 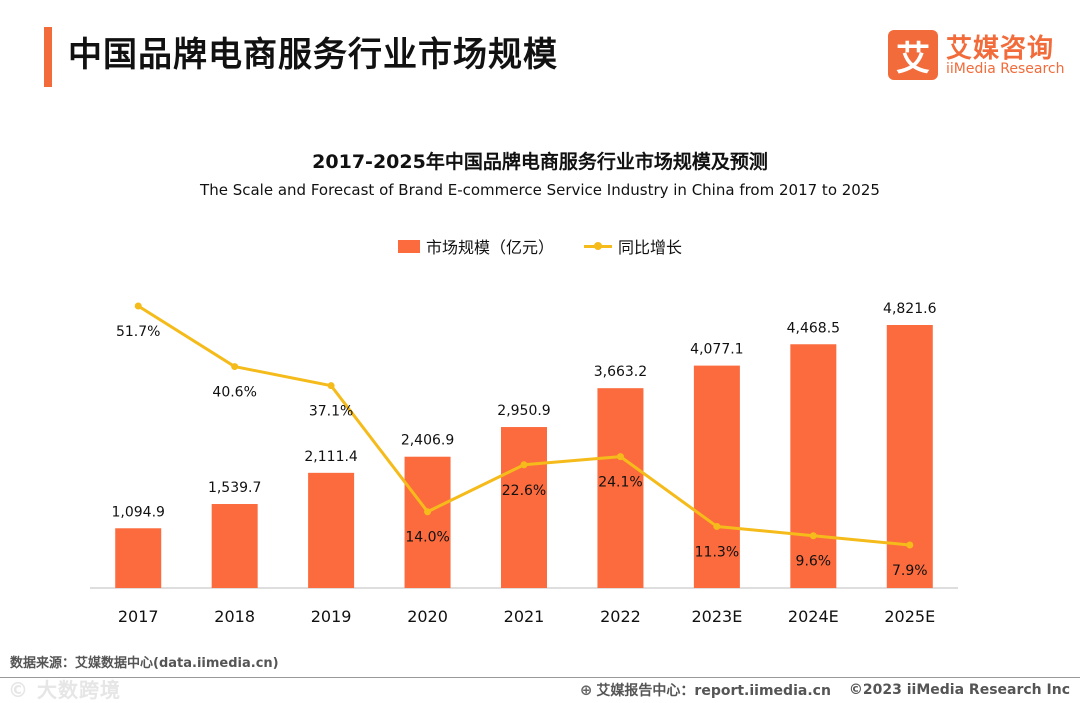 I want to click on legend-label-market-size: 市场规模（亿元）, so click(x=489, y=247).